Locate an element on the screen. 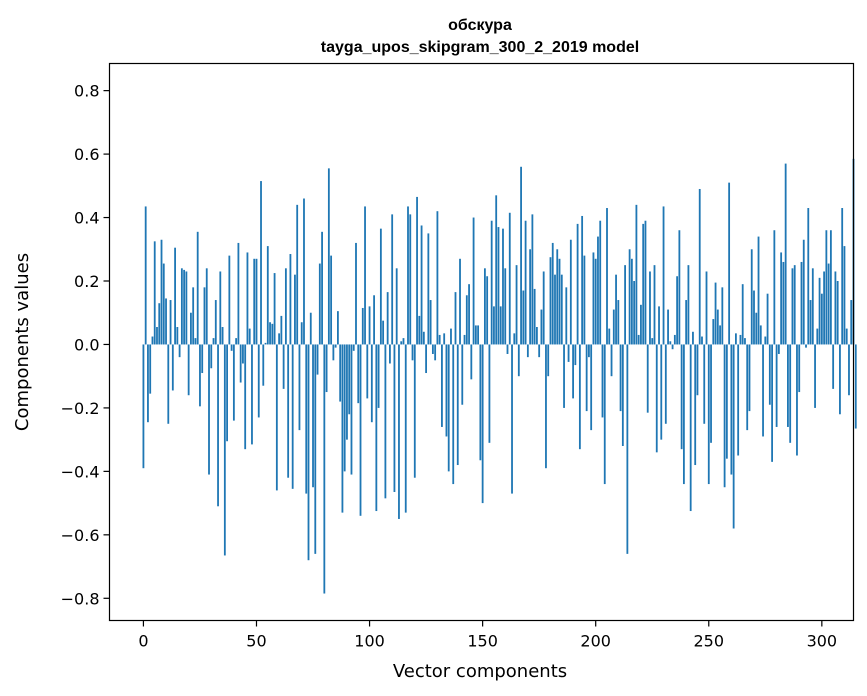  x-tick-label: 200 is located at coordinates (595, 641).